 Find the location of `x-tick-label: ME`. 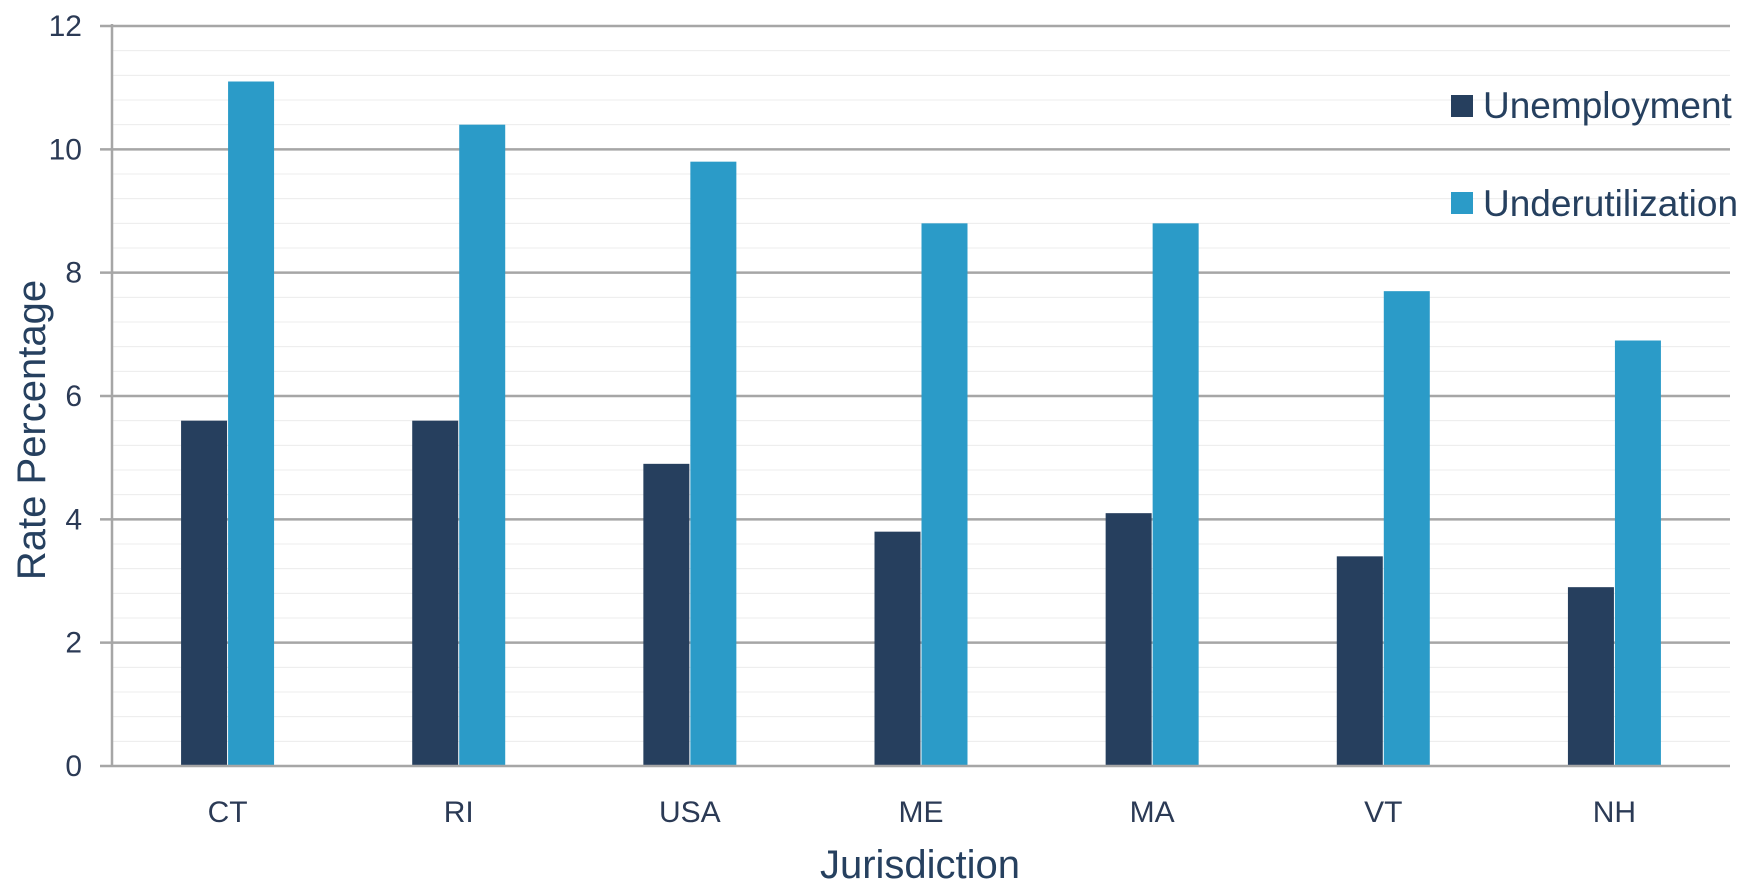

x-tick-label: ME is located at coordinates (921, 812).